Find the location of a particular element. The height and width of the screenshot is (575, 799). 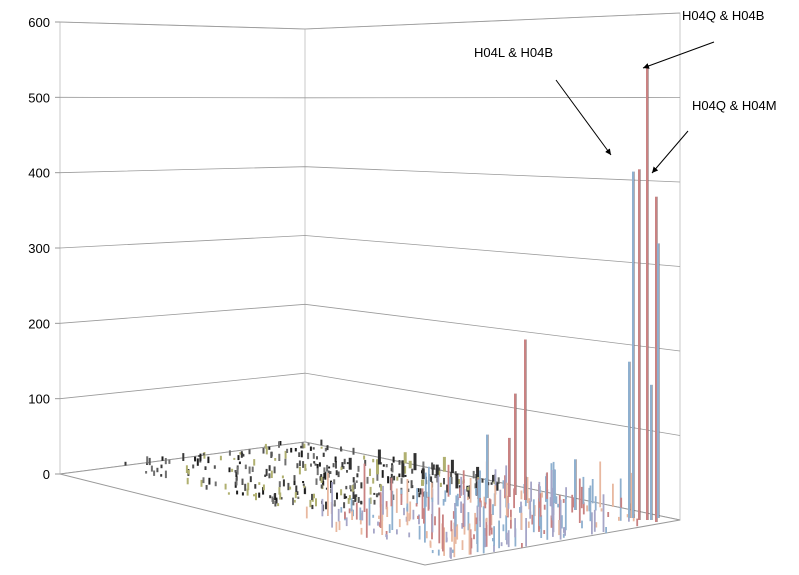

y-tick-label: 600 is located at coordinates (39, 22).